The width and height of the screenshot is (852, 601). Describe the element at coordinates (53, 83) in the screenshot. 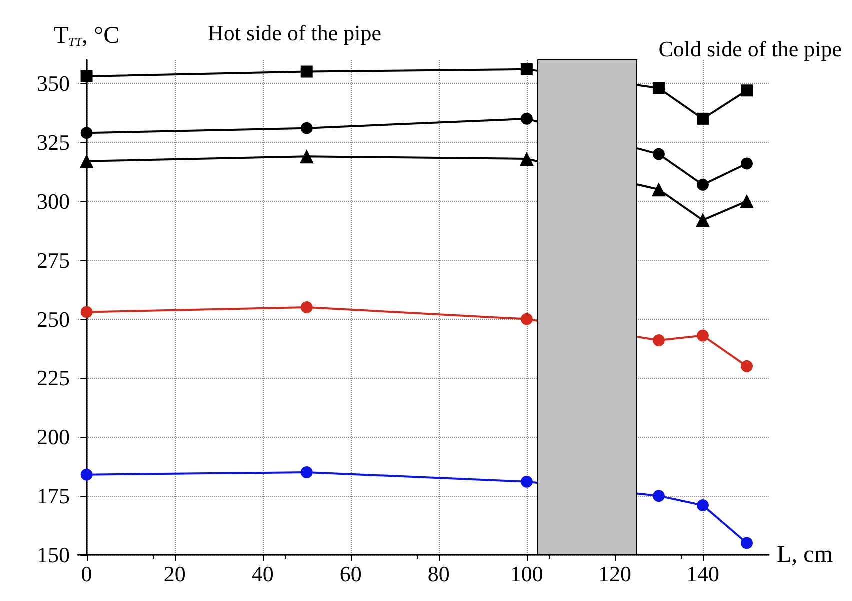

I see `y-tick-label: 350` at that location.